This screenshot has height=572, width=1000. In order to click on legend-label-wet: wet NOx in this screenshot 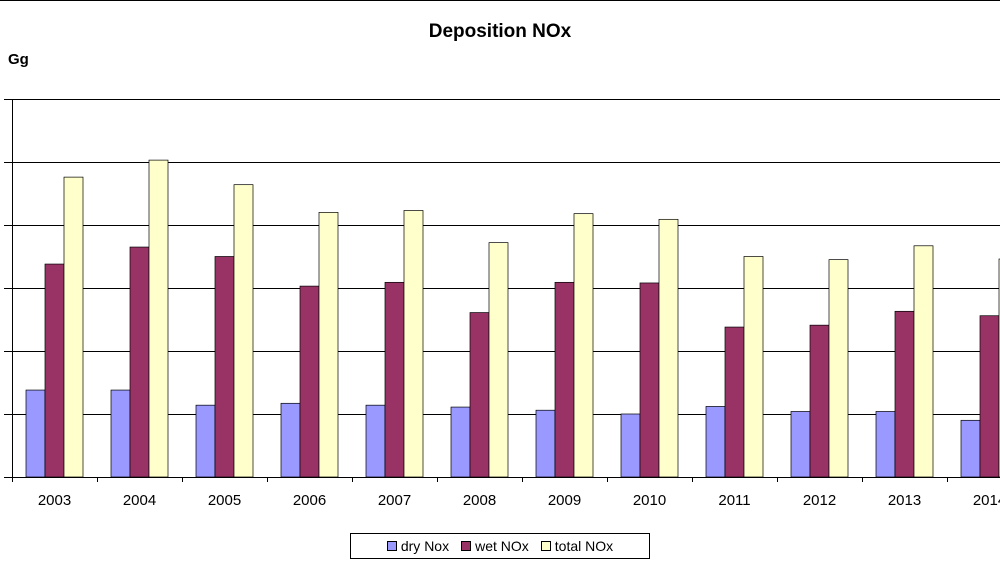, I will do `click(502, 546)`.